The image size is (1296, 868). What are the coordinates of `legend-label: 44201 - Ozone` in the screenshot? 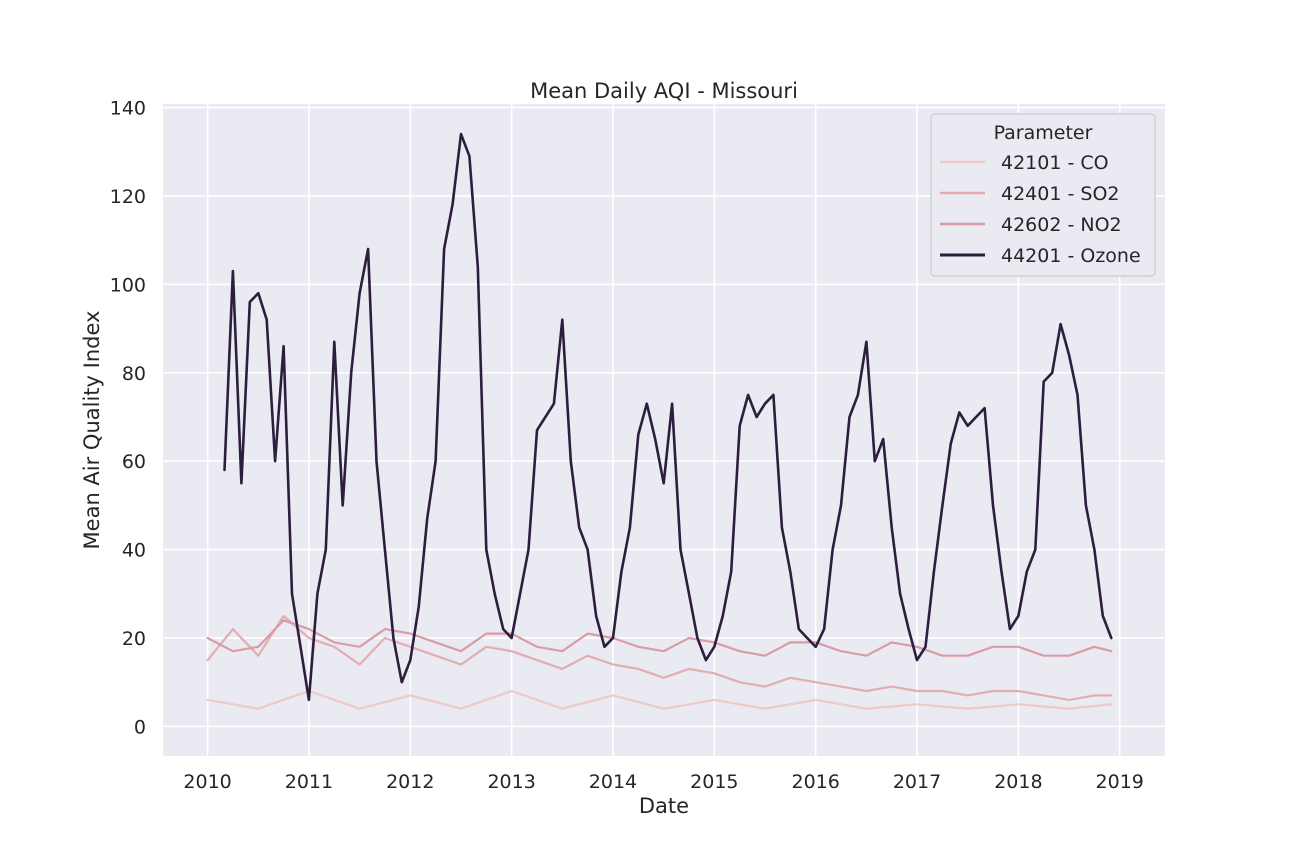 It's located at (1071, 256).